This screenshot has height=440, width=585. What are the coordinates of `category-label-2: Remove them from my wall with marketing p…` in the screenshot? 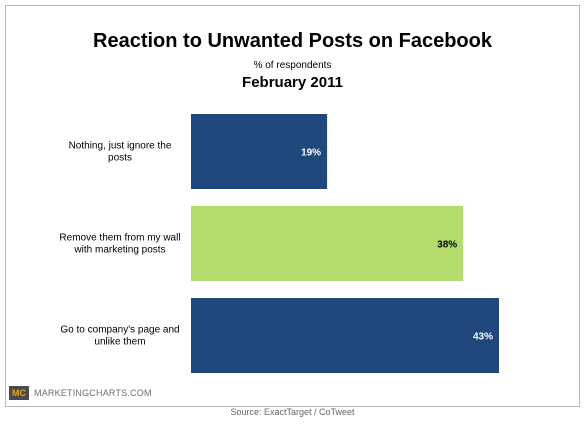 It's located at (119, 244).